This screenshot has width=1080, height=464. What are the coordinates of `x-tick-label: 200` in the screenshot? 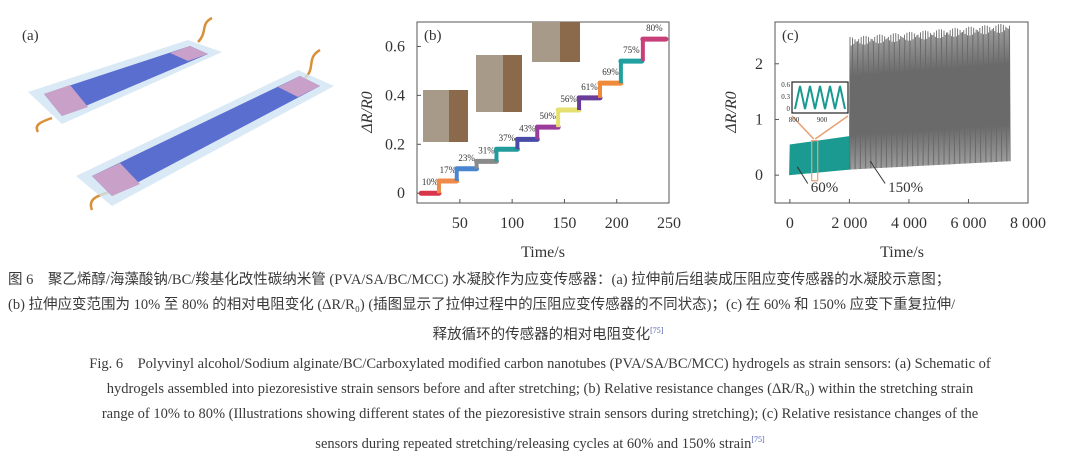 It's located at (617, 223).